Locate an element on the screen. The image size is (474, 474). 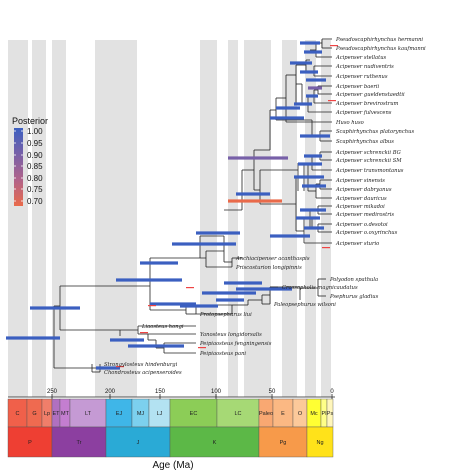
axis-tick-label: 150 is located at coordinates (160, 392).